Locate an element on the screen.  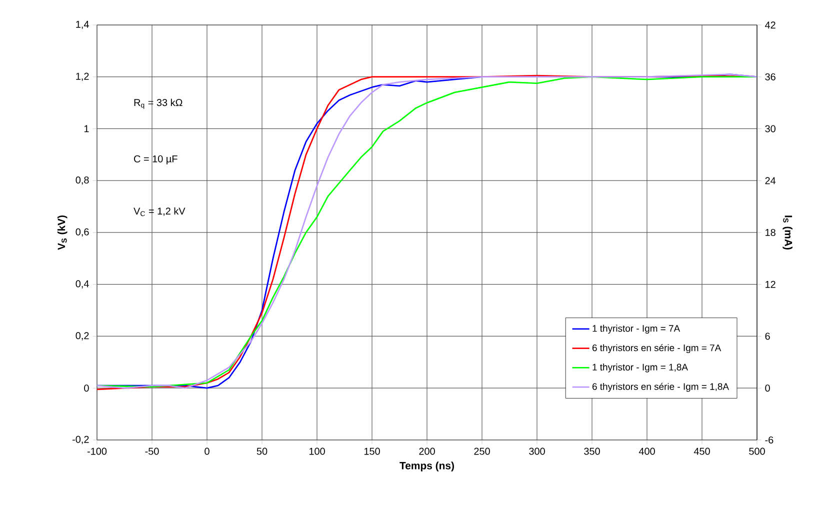
y2-tick-label: 12 is located at coordinates (771, 284).